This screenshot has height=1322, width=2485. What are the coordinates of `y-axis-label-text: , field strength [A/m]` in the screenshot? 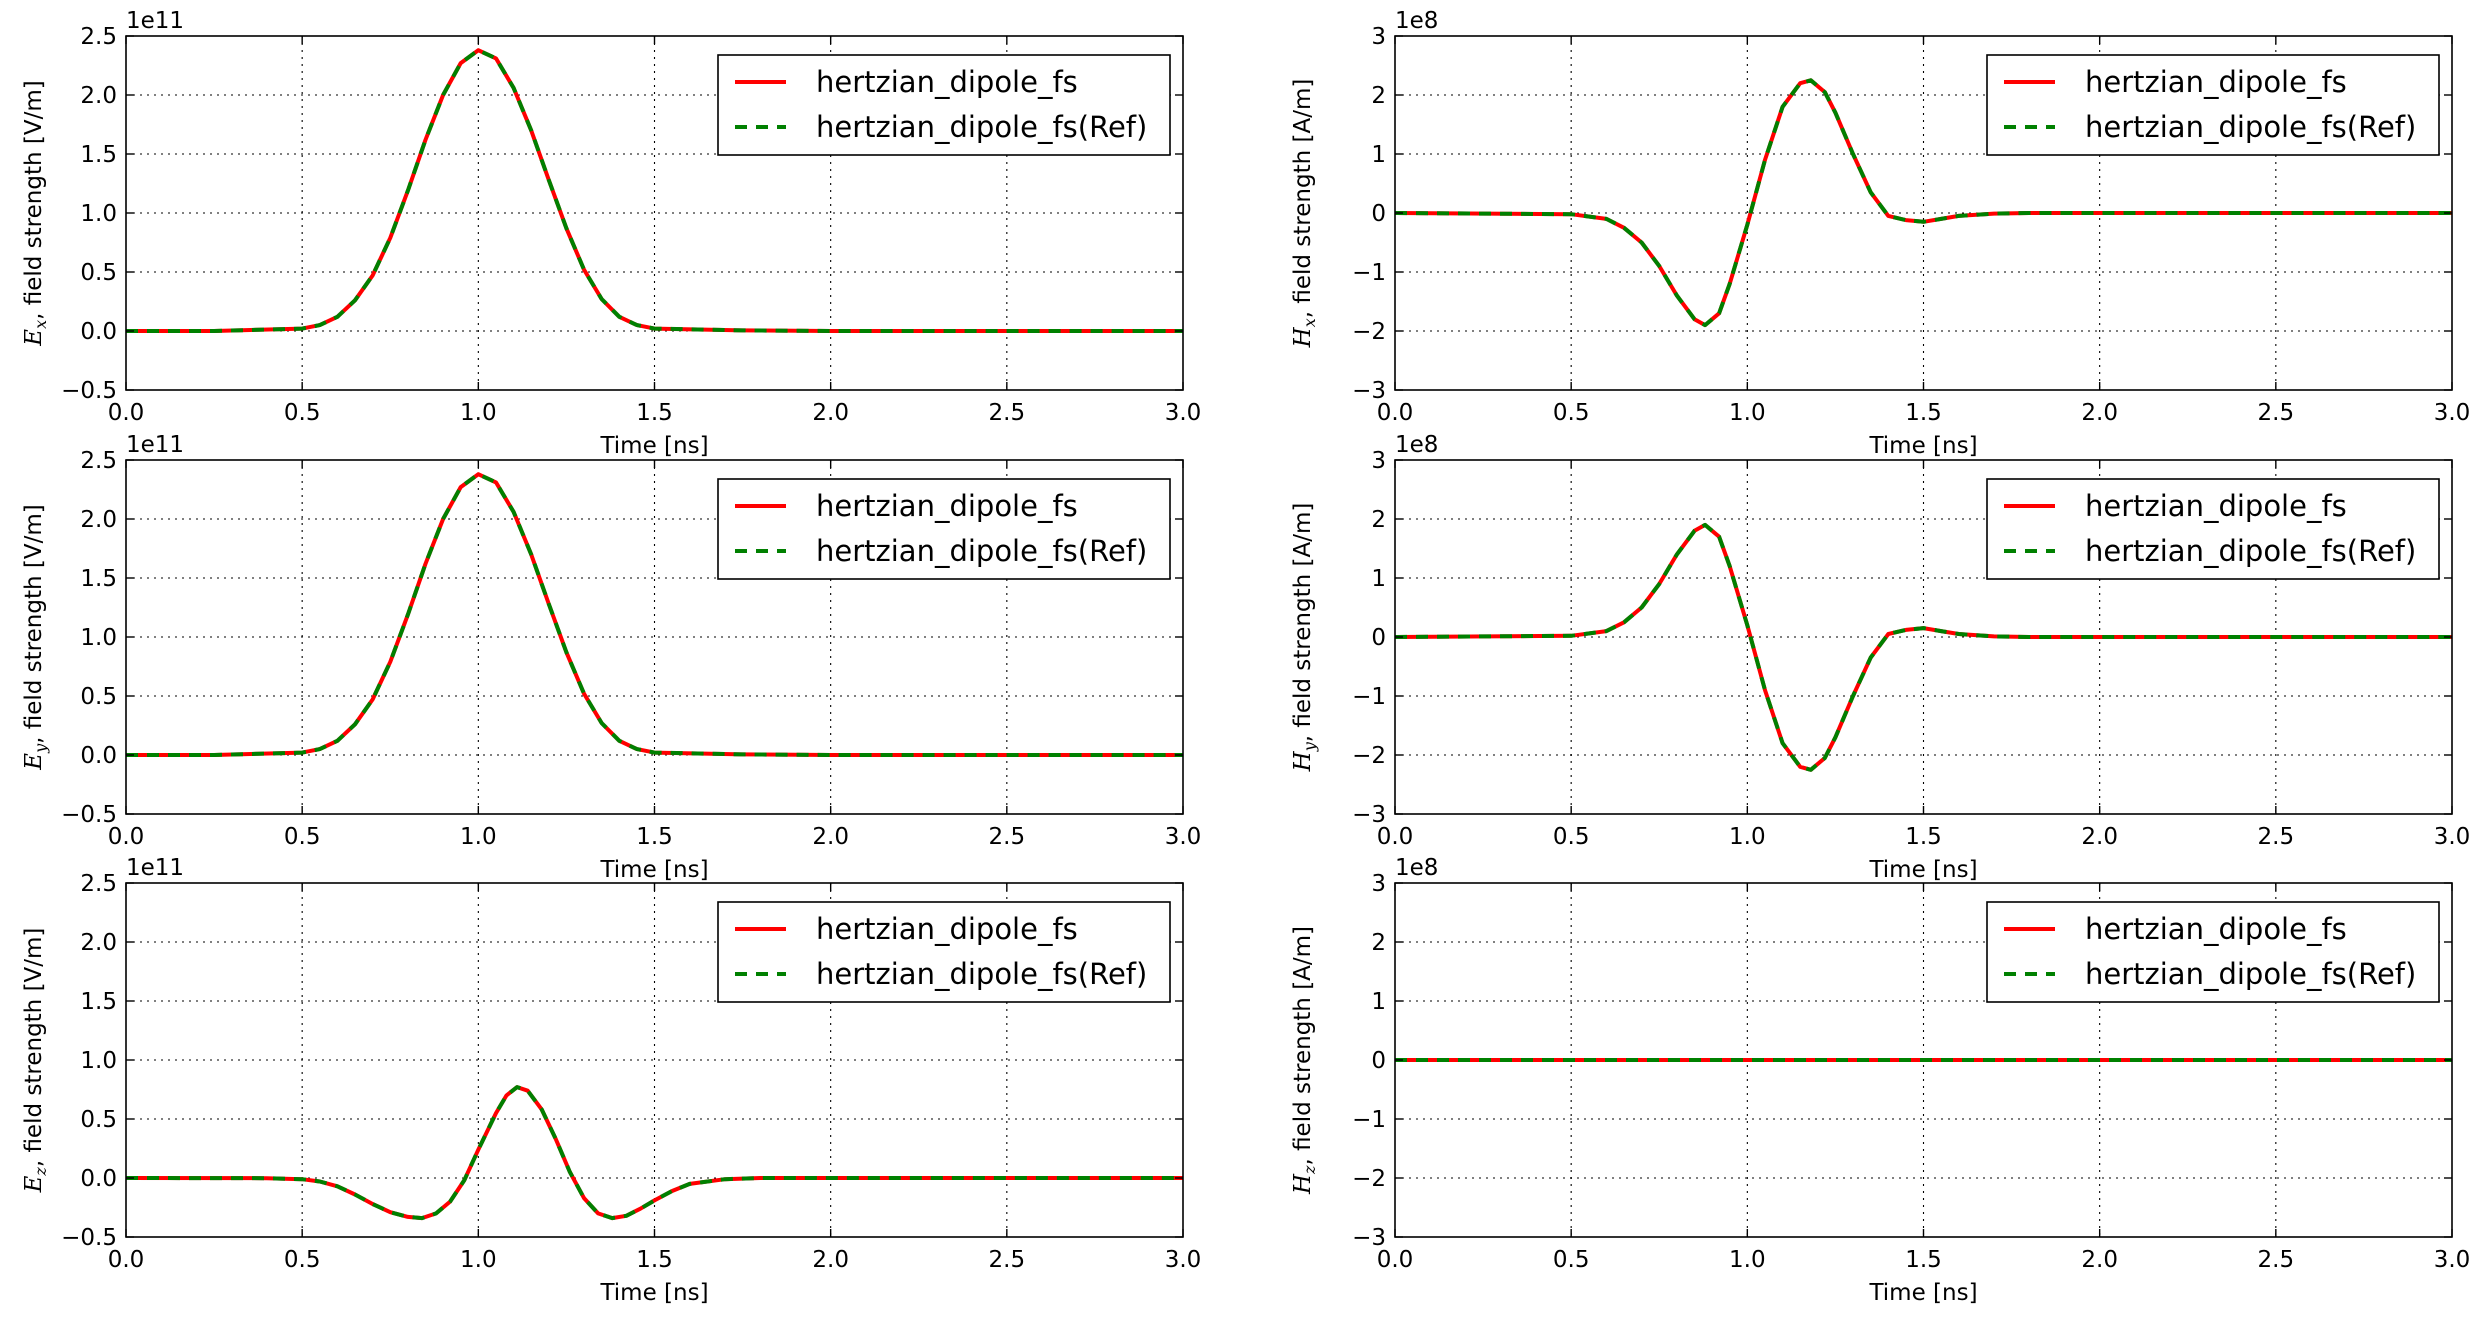 It's located at (1303, 1046).